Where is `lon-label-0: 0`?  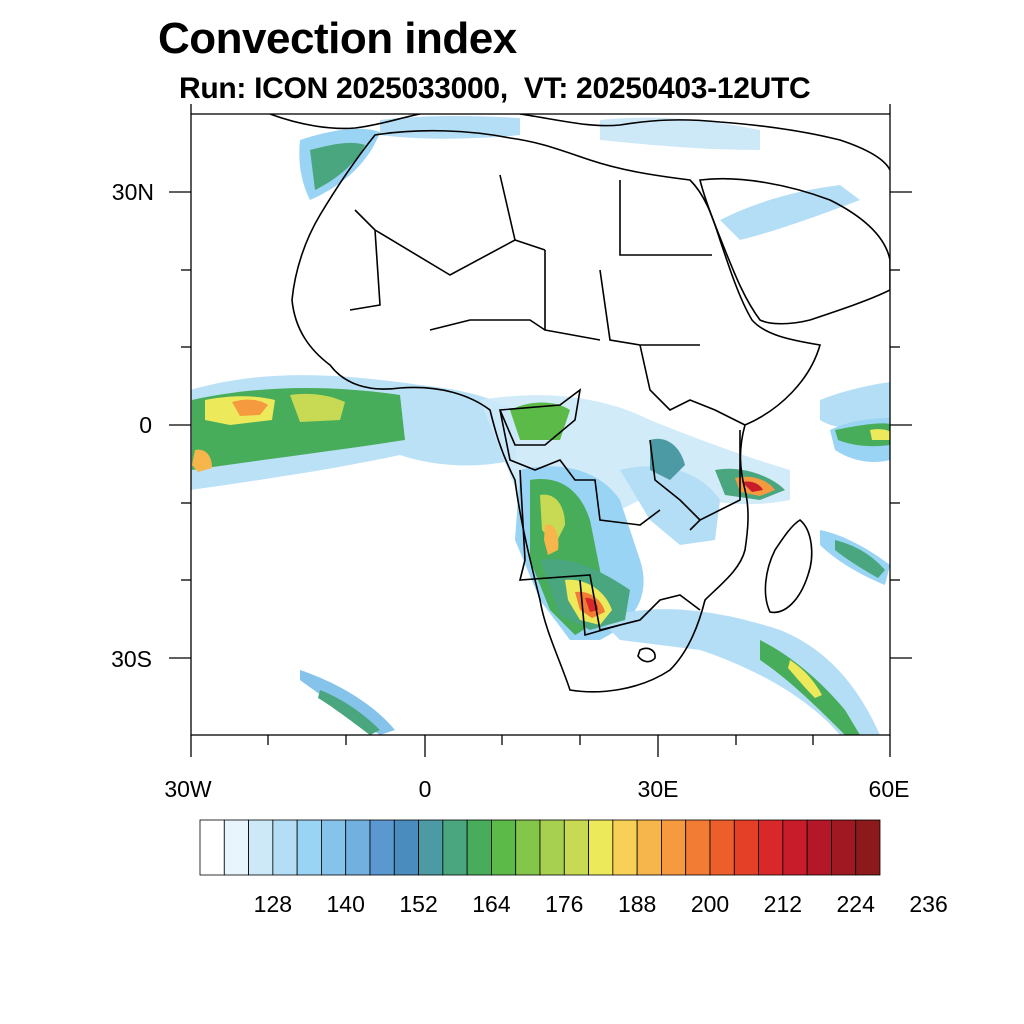
lon-label-0: 0 is located at coordinates (425, 789).